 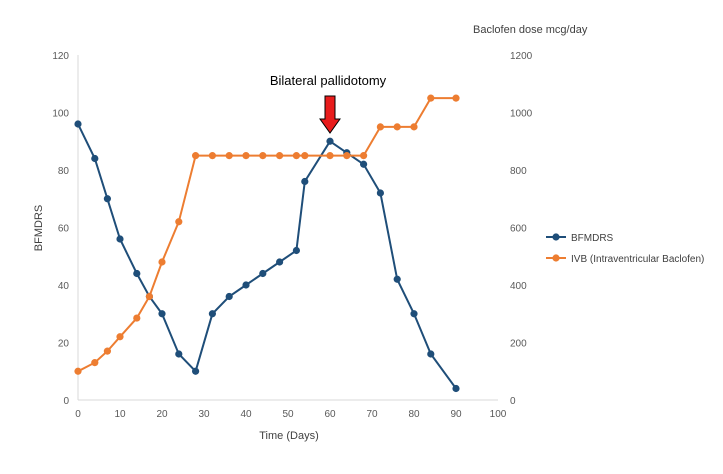 What do you see at coordinates (120, 414) in the screenshot?
I see `x-tick-label: 10` at bounding box center [120, 414].